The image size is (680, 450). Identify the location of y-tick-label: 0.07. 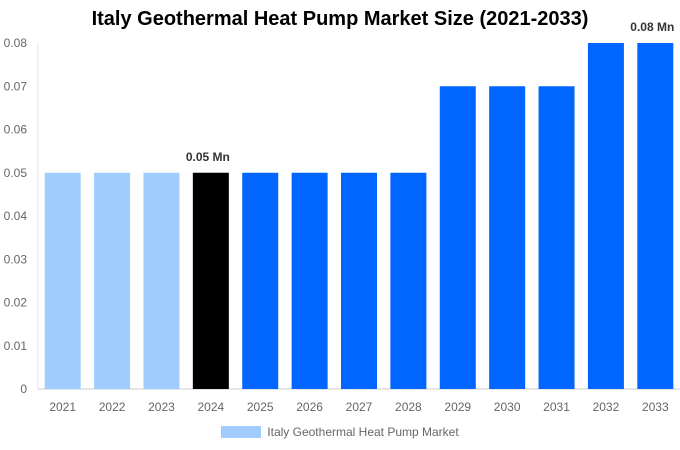
(16, 86).